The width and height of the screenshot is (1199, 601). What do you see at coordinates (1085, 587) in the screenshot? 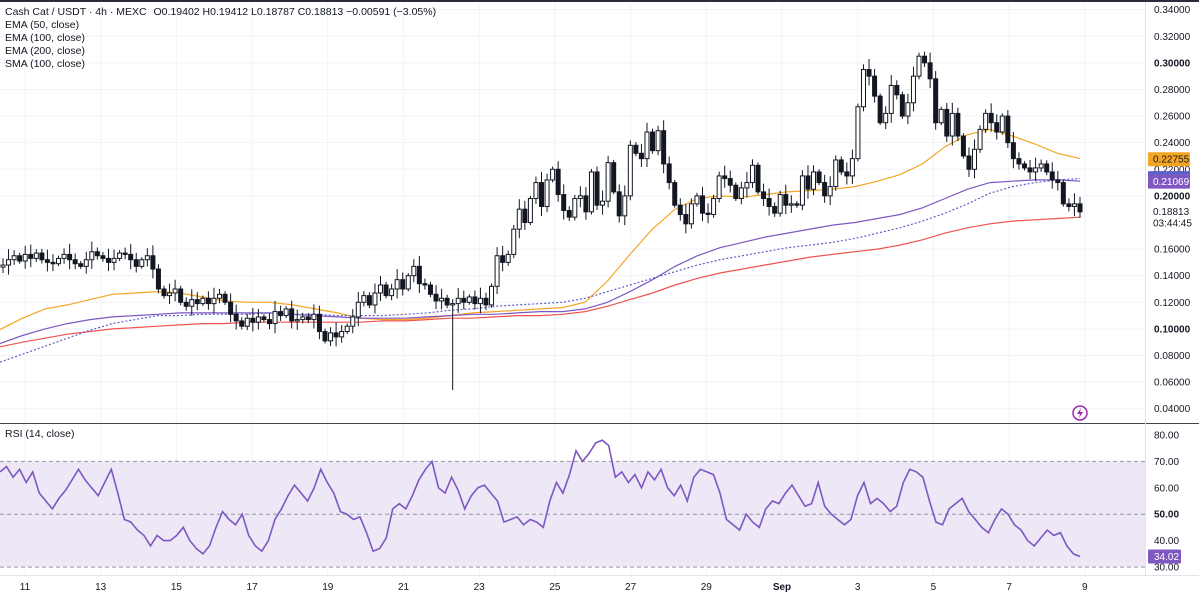
I see `time-tick-label: 9` at bounding box center [1085, 587].